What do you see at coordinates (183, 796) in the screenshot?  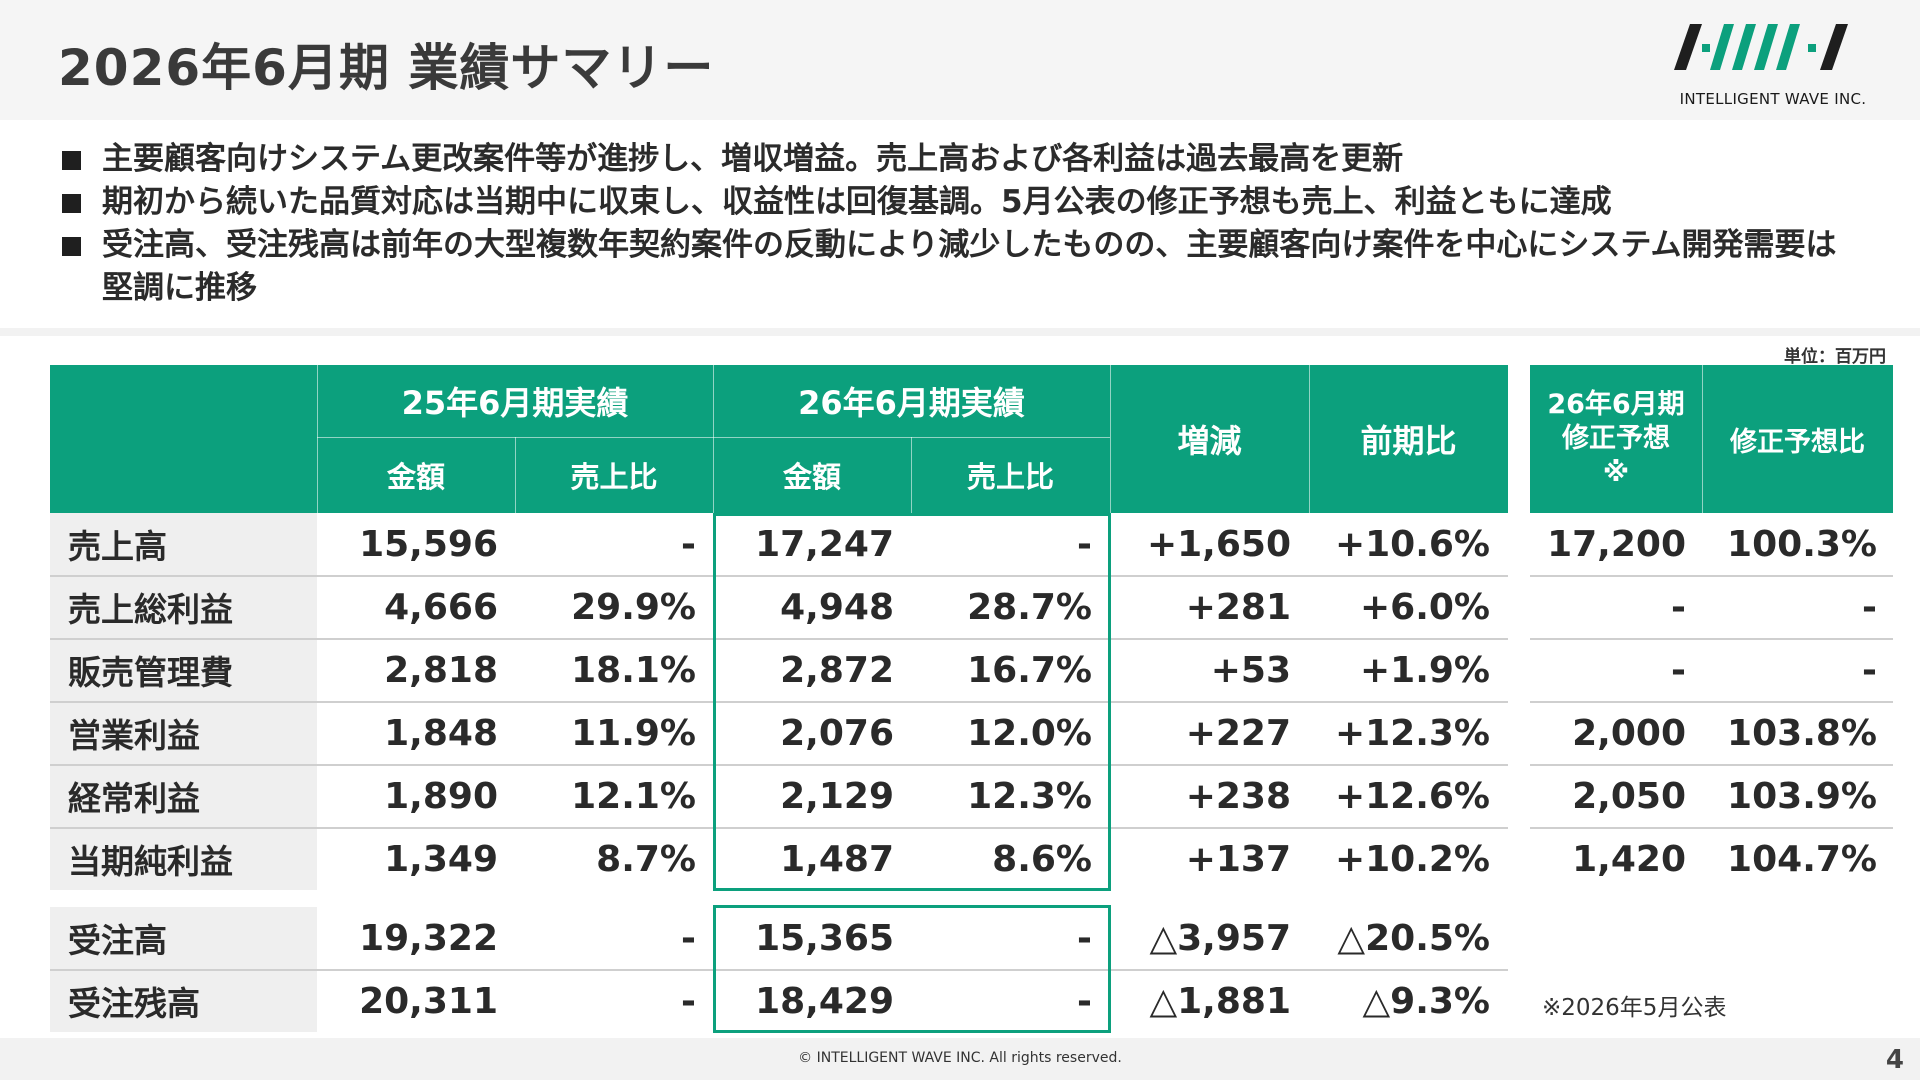 I see `row-label: 経常利益` at bounding box center [183, 796].